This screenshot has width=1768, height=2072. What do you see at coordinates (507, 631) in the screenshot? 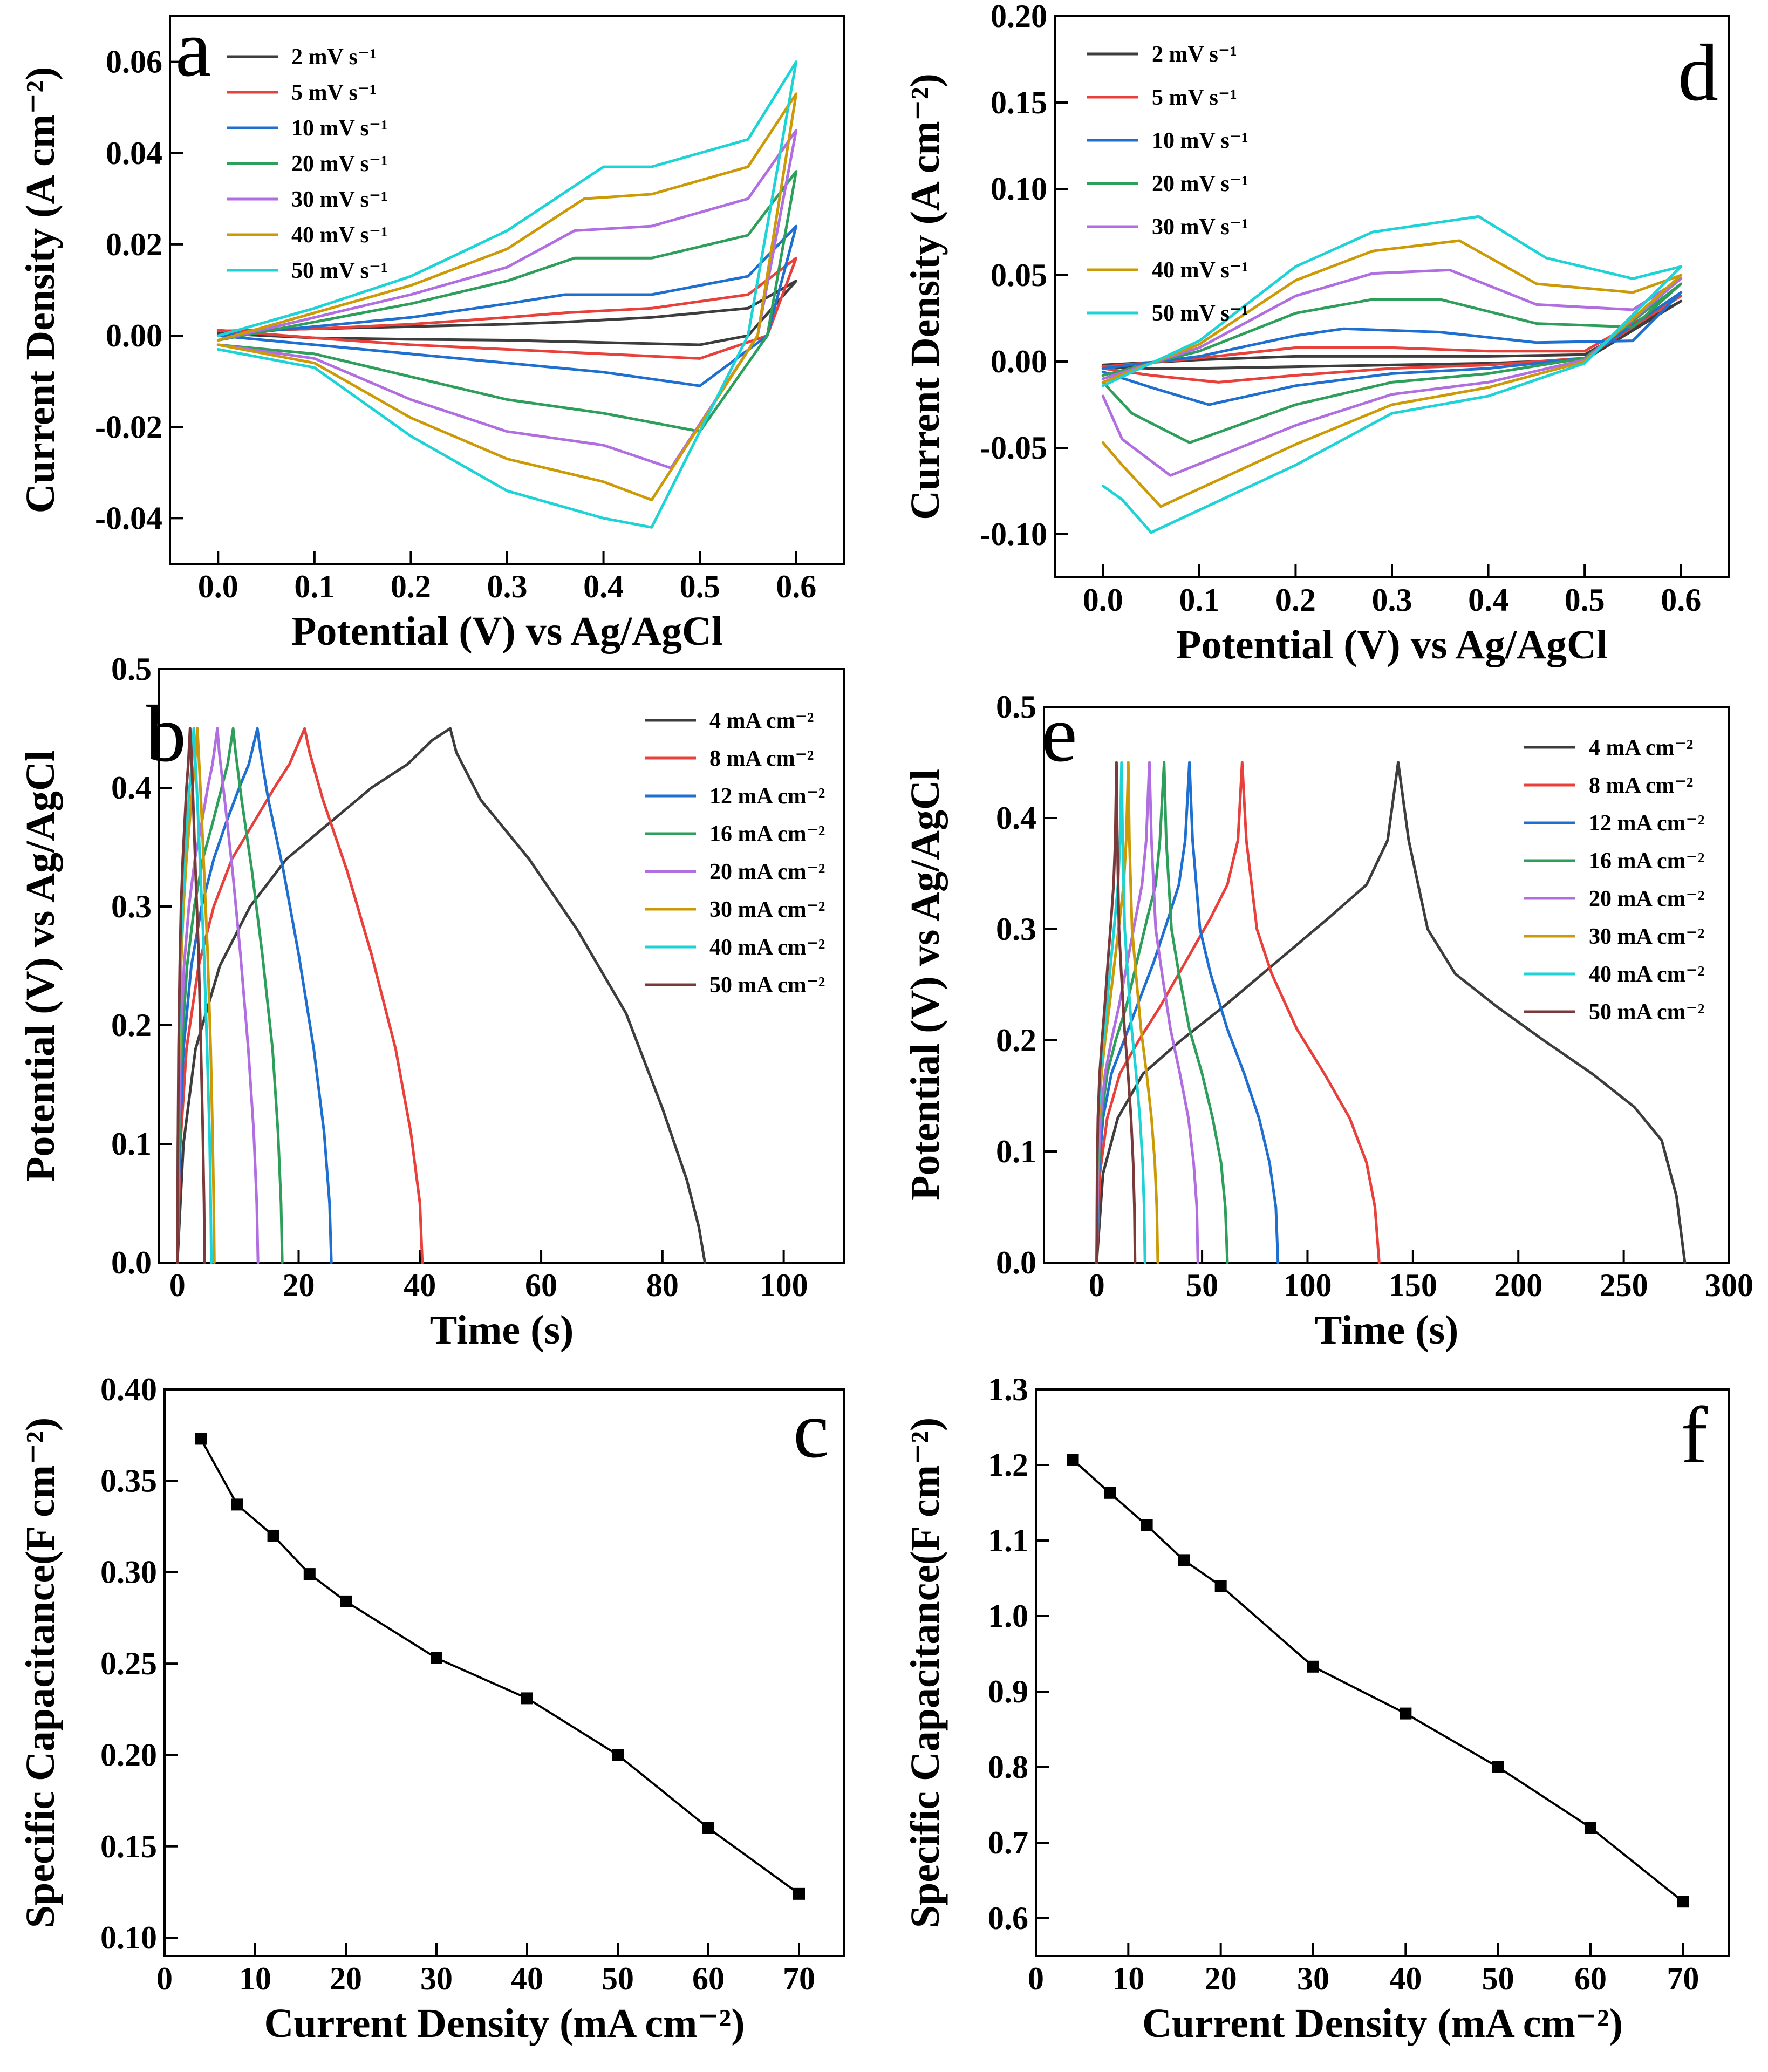
I see `x-axis-title: Potential (V) vs Ag/AgCl` at bounding box center [507, 631].